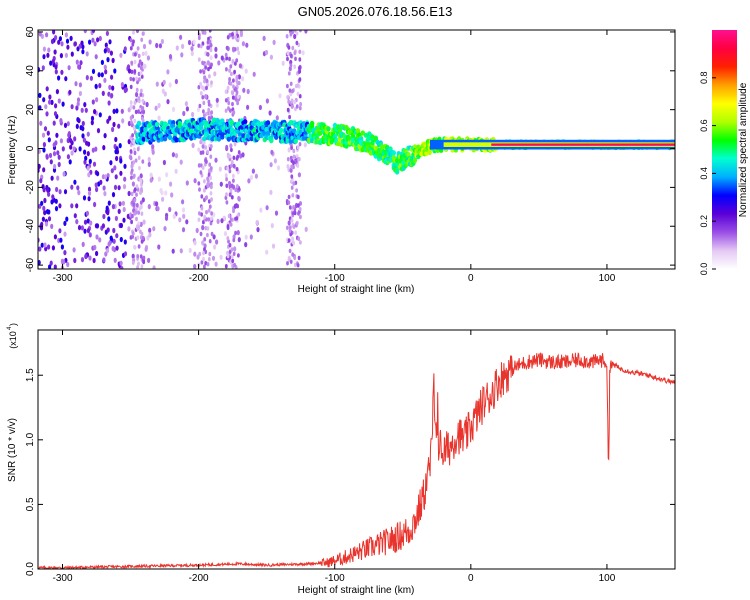  Describe the element at coordinates (743, 149) in the screenshot. I see `colorbar-label: Normalized spectral amplitude` at that location.